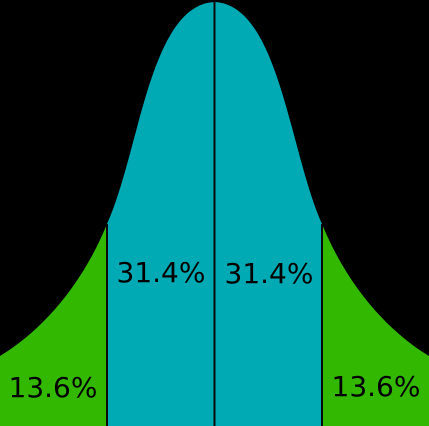 The height and width of the screenshot is (426, 429). I want to click on label-right-outer: 13.6%, so click(376, 386).